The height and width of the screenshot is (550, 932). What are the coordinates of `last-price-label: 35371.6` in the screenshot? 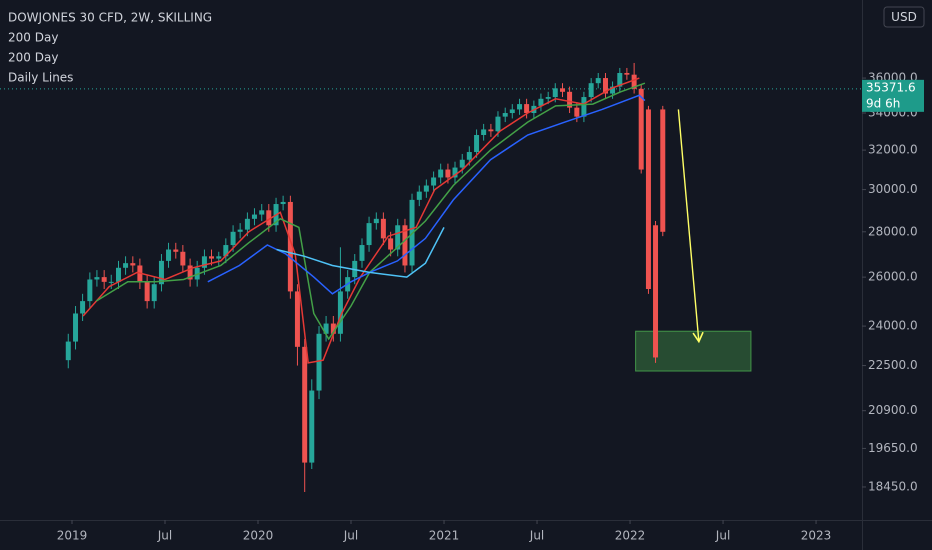 It's located at (891, 87).